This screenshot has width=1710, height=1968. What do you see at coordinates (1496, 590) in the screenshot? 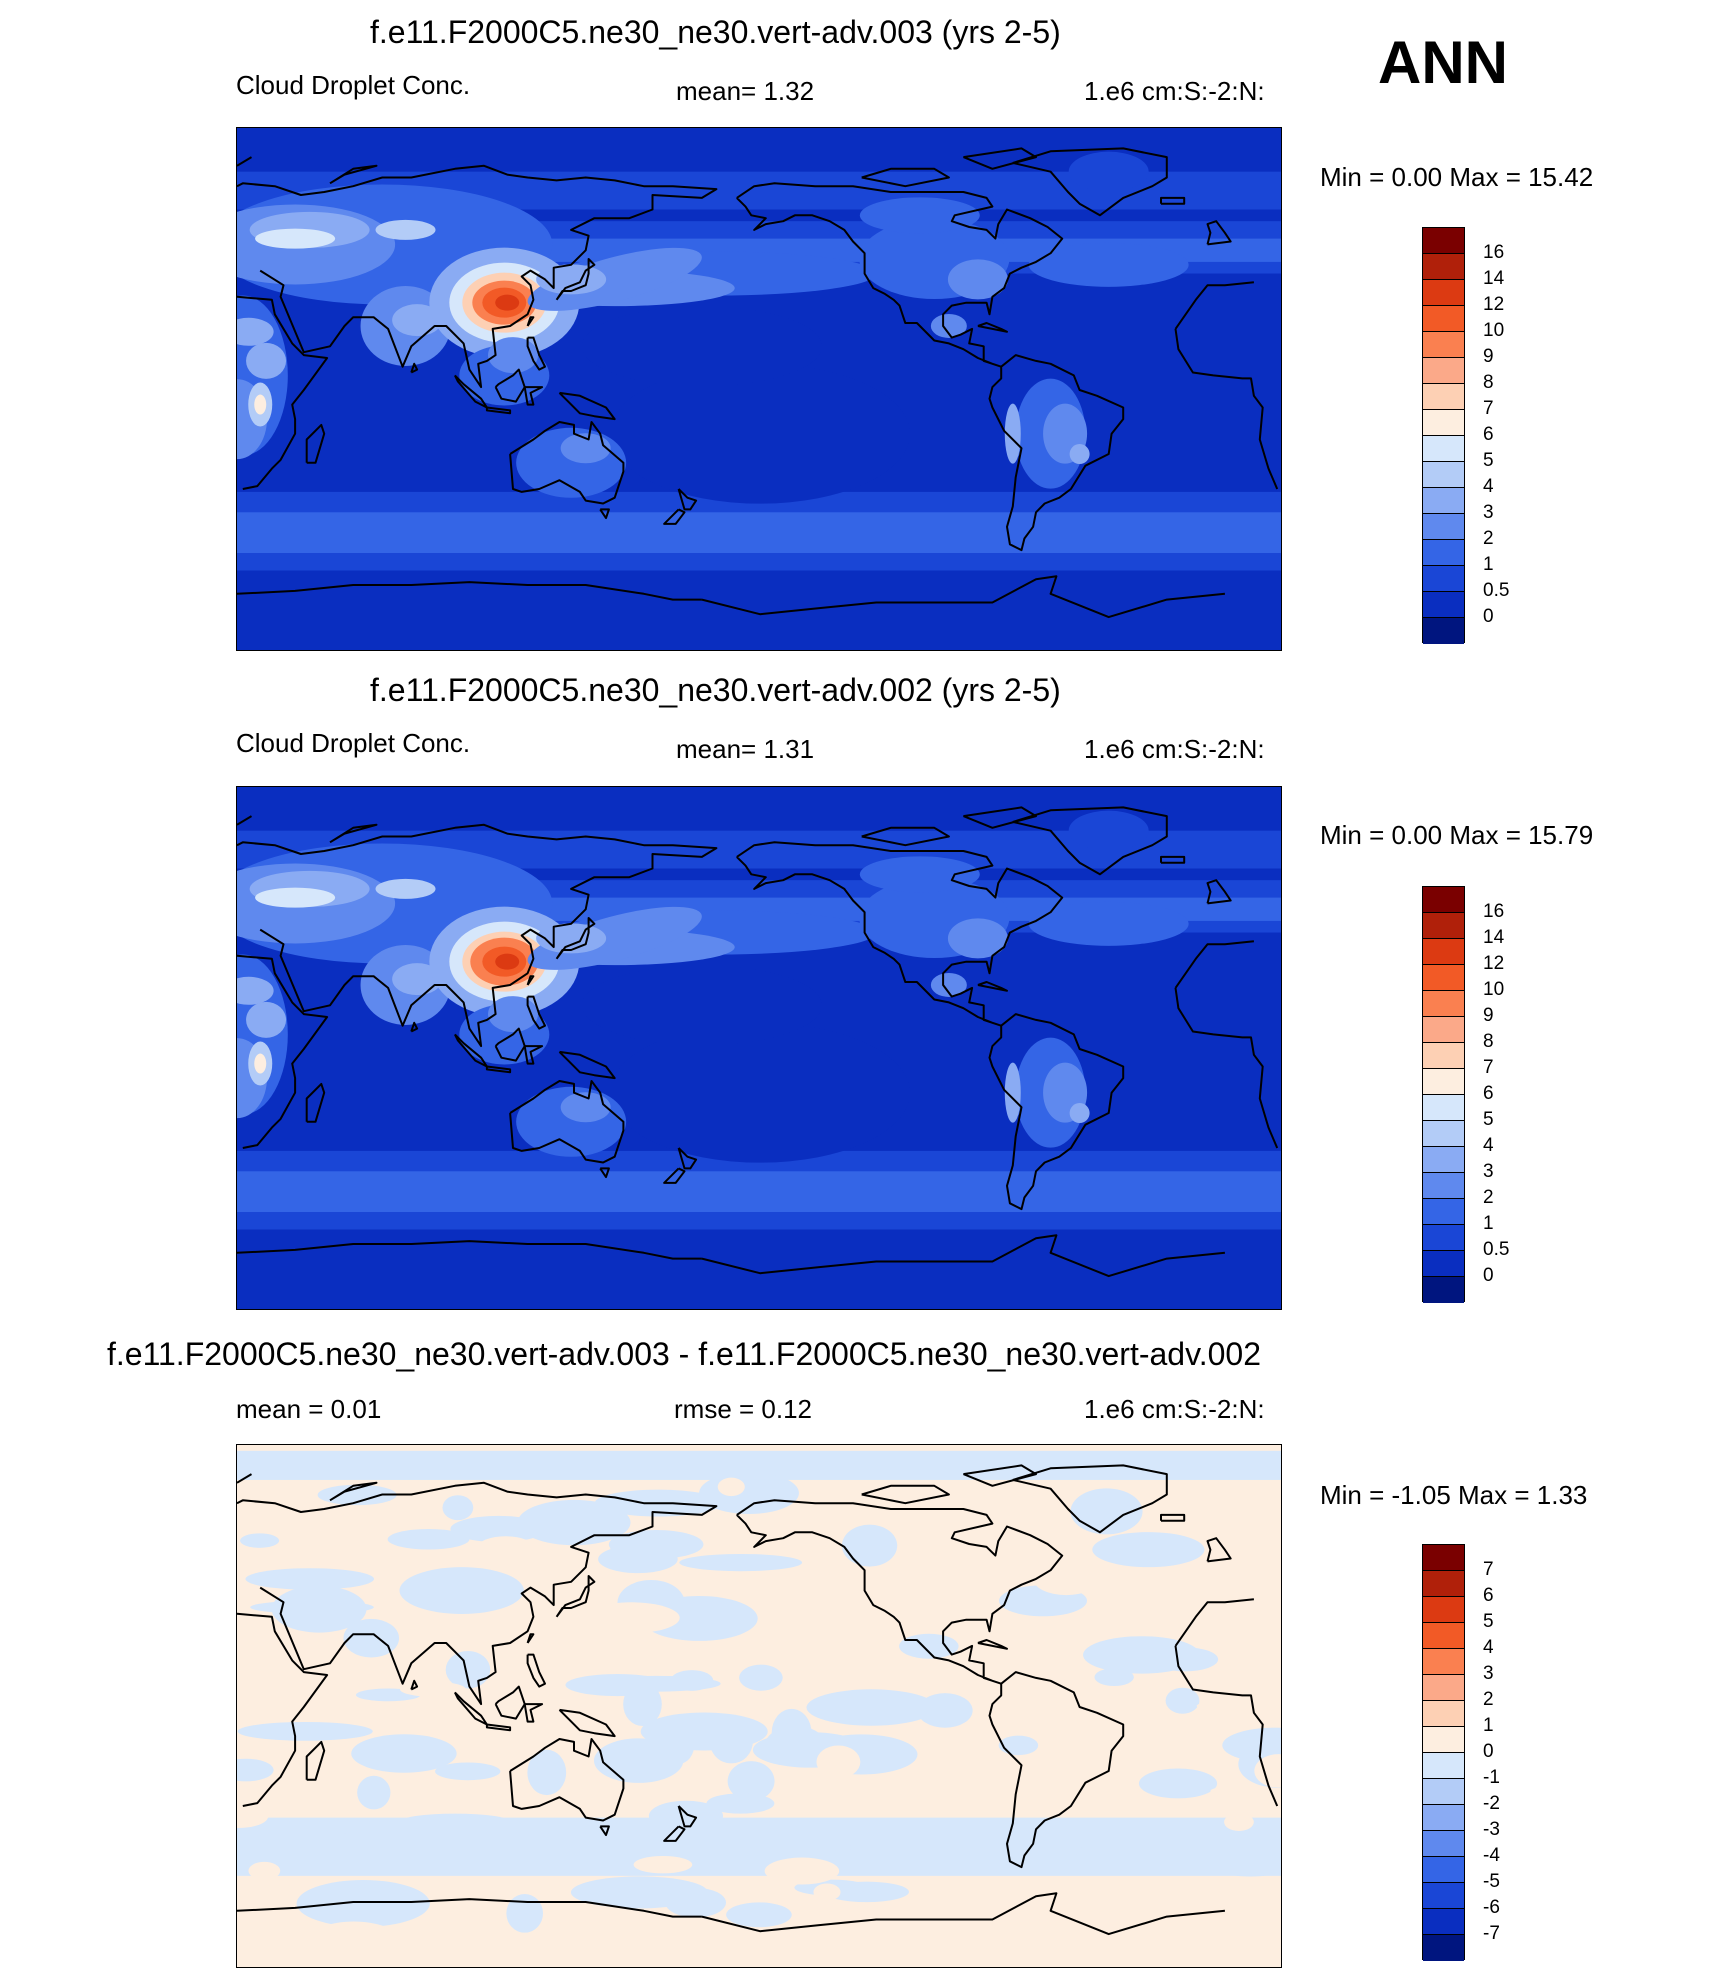
I see `colorbar-tick-label: 0.5` at bounding box center [1496, 590].